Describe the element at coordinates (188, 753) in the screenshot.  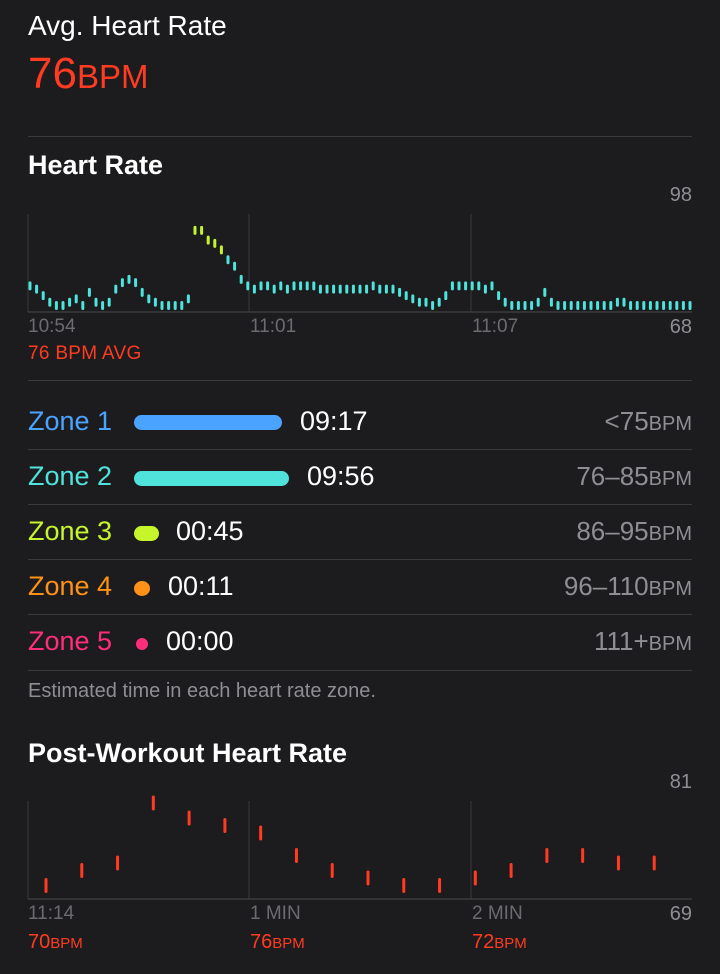
I see `post-workout-section-title: Post-Workout Heart Rate` at that location.